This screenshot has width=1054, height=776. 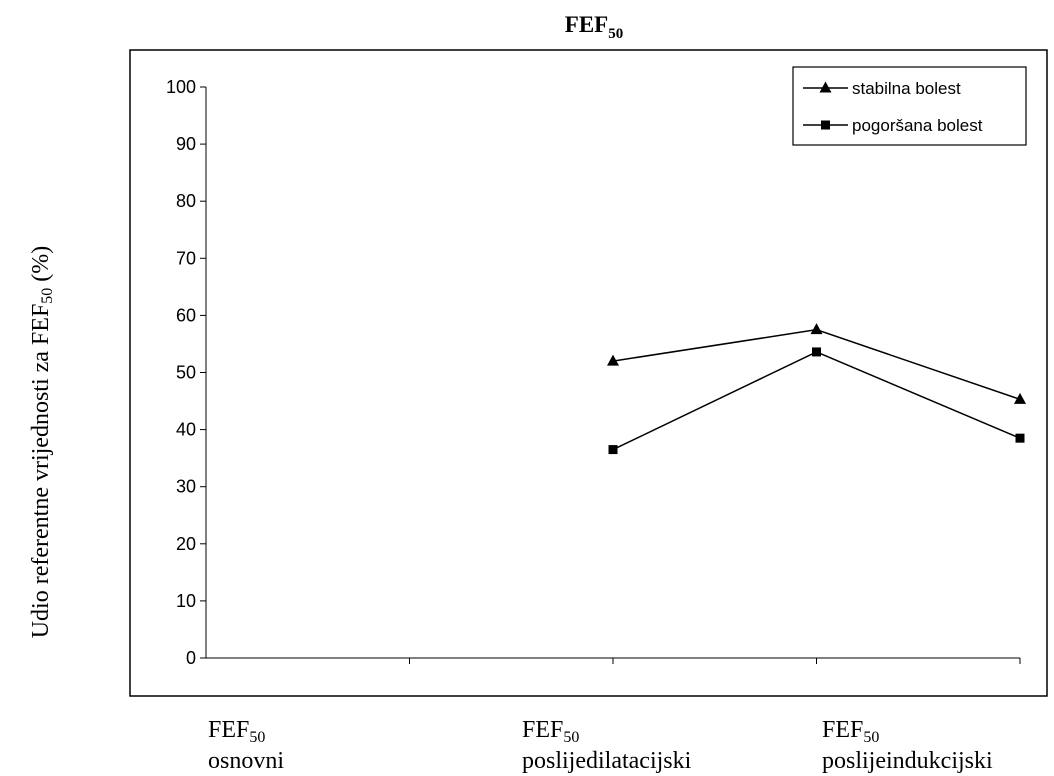 I want to click on y-axis-label-text: Udio referentne vrijednosti za FEF, so click(x=41, y=471).